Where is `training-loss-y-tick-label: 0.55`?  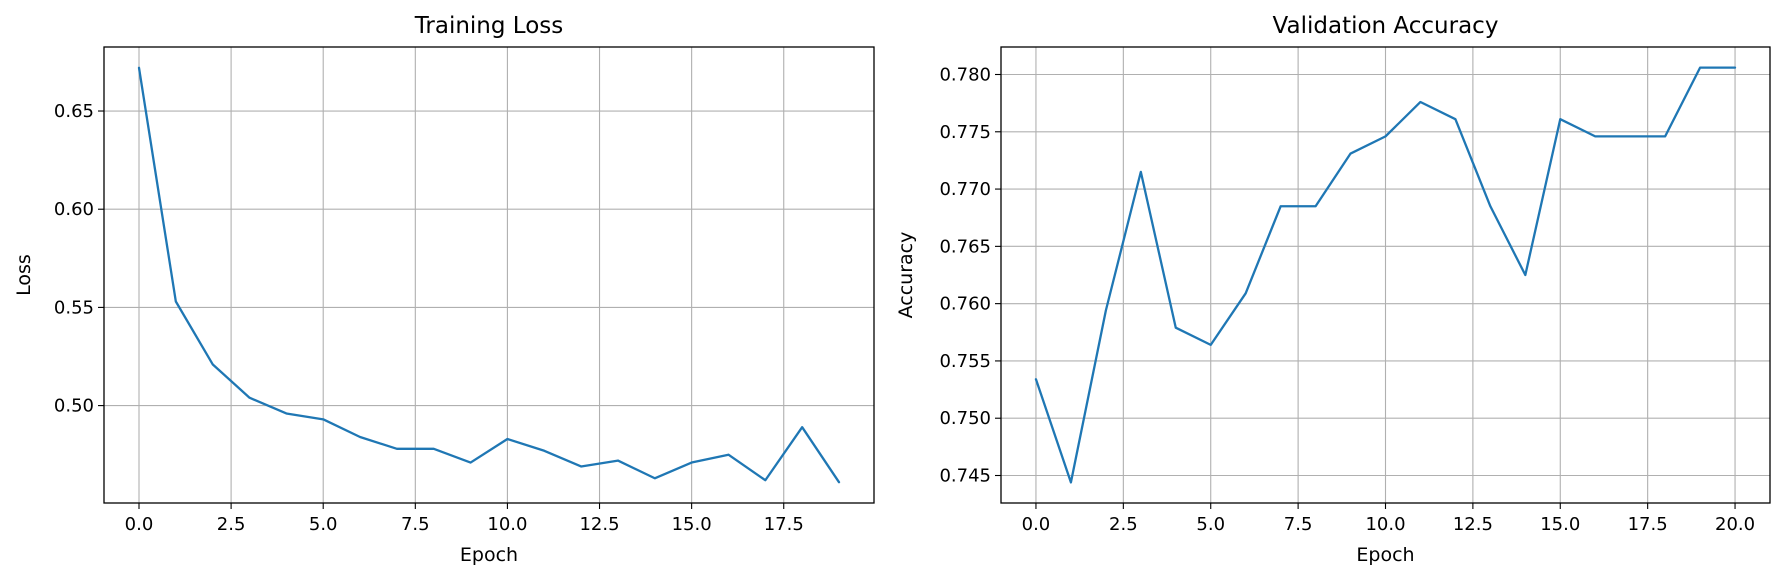
training-loss-y-tick-label: 0.55 is located at coordinates (74, 307).